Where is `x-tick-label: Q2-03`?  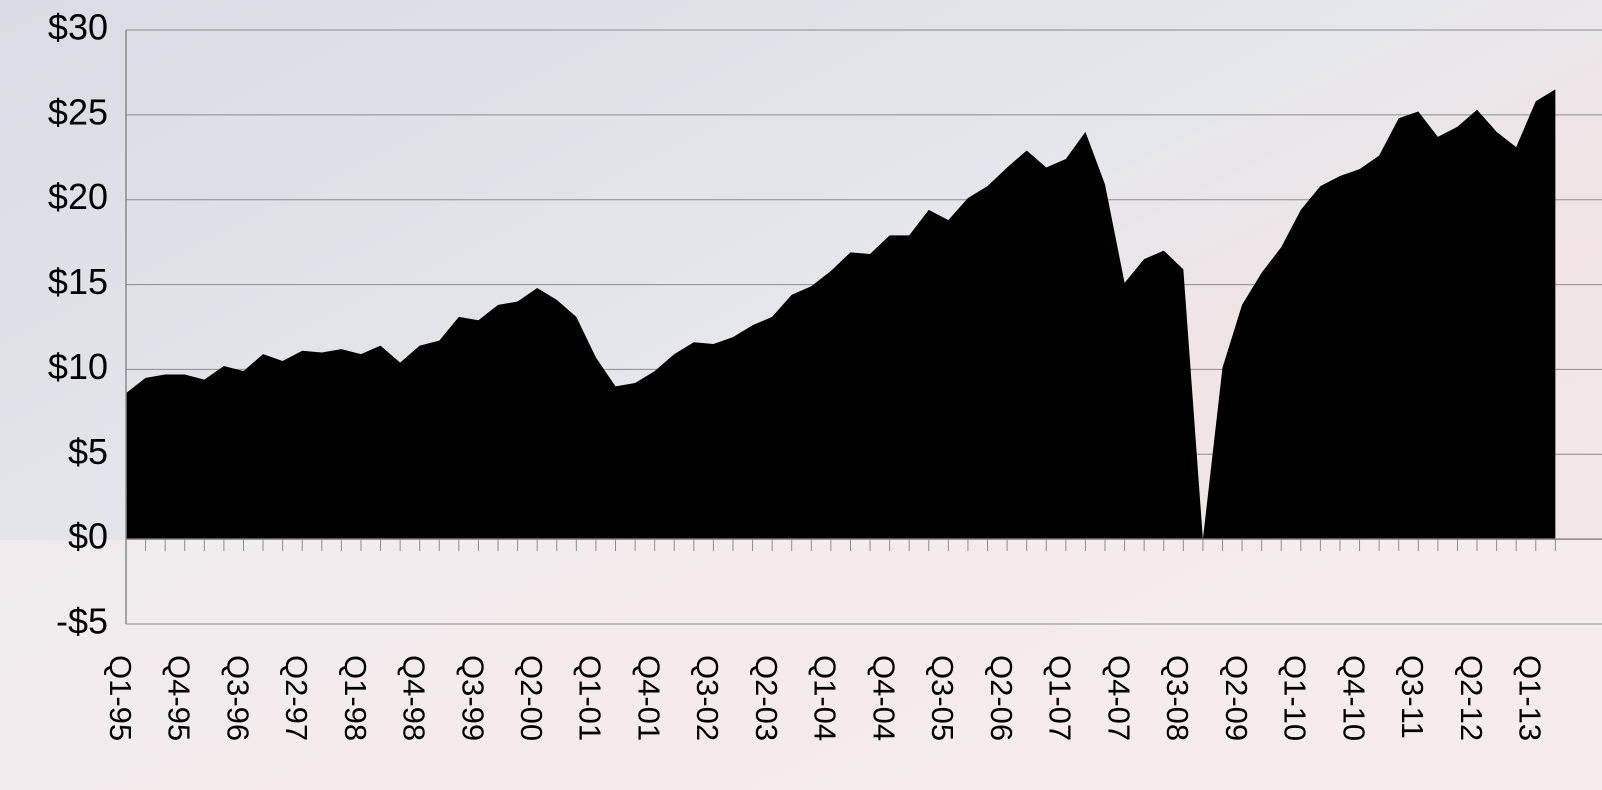
x-tick-label: Q2-03 is located at coordinates (766, 698).